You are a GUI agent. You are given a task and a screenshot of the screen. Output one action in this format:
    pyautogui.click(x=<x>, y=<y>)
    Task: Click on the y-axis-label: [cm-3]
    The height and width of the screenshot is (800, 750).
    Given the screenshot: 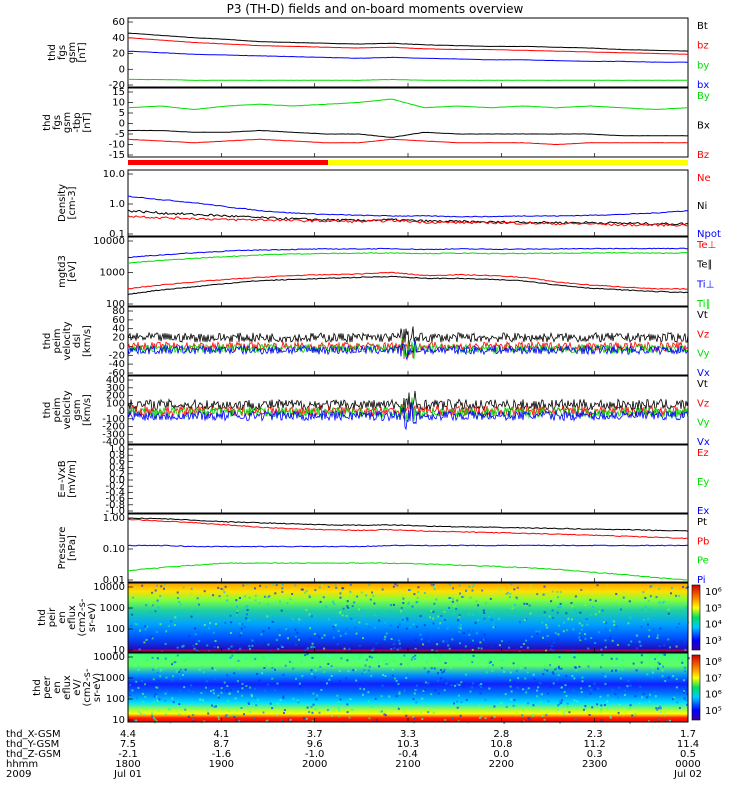 What is the action you would take?
    pyautogui.click(x=72, y=202)
    